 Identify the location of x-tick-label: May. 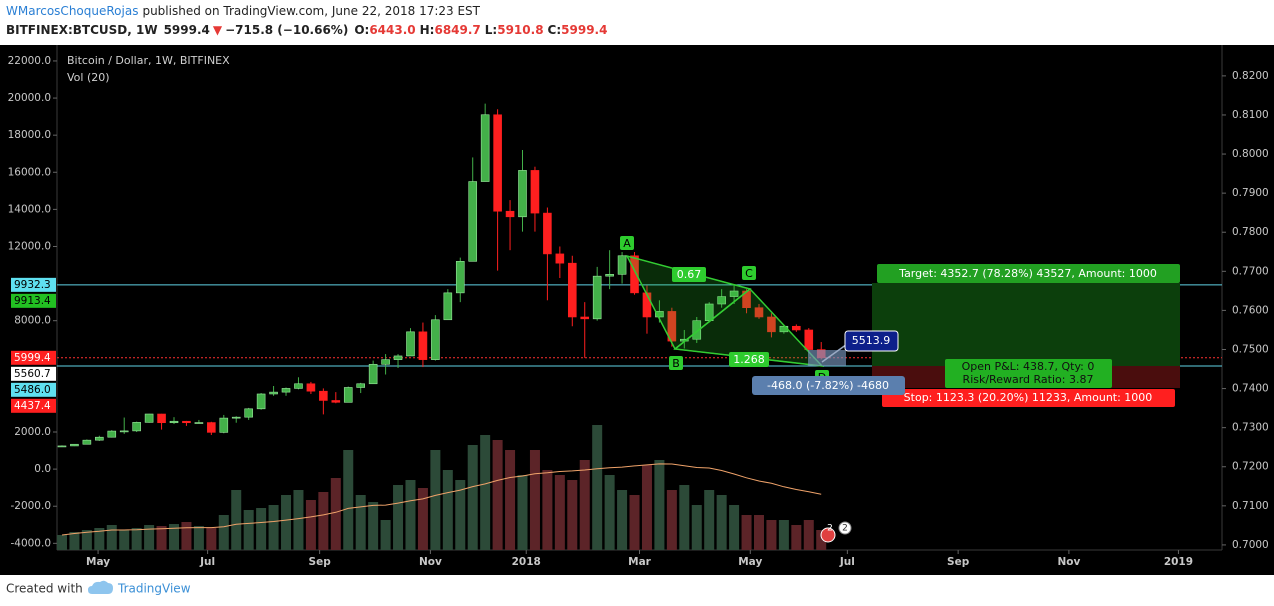
(750, 562).